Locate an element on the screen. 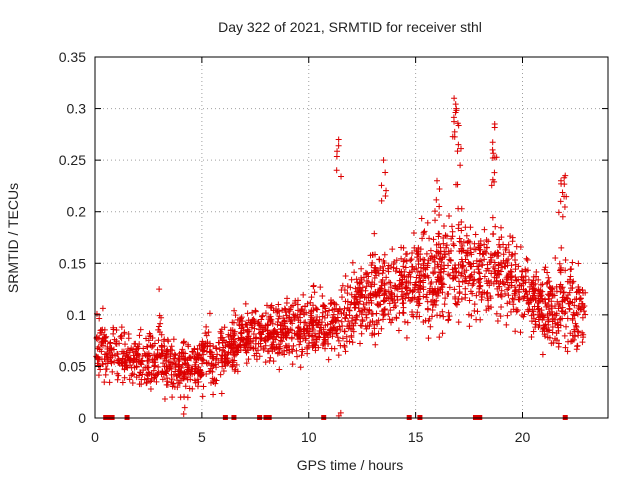 The image size is (640, 480). y-tick-label: 0.2 is located at coordinates (77, 212).